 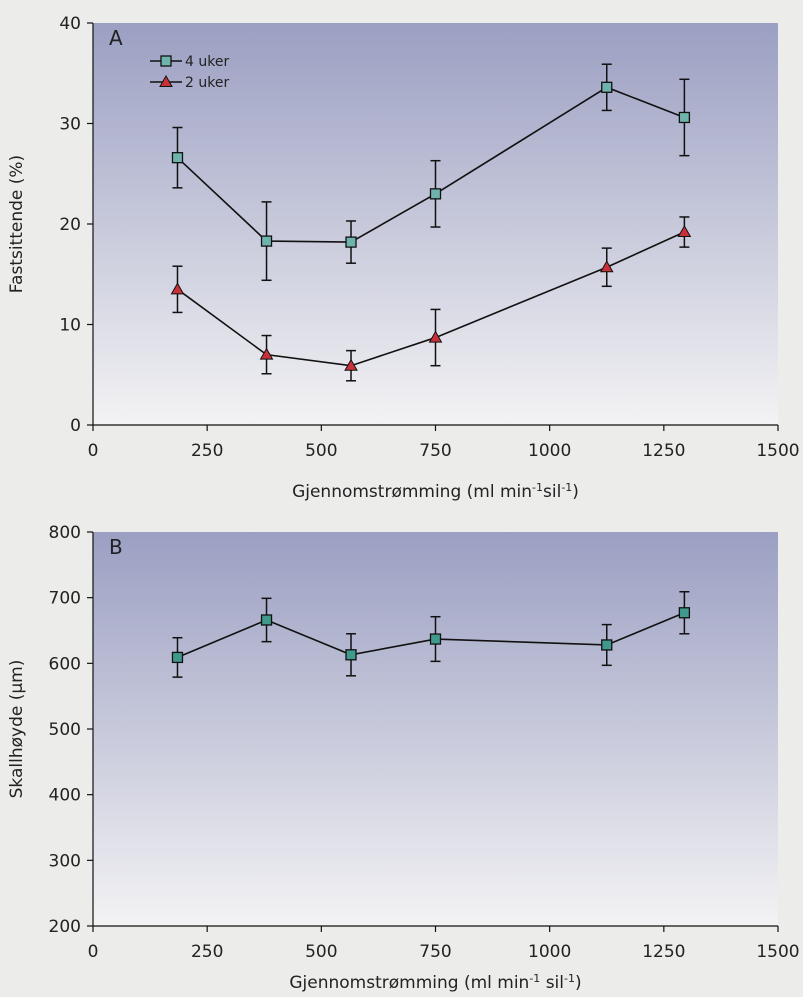 I want to click on panel-b-y-axis-title: Skallhøyde (µm), so click(x=17, y=729).